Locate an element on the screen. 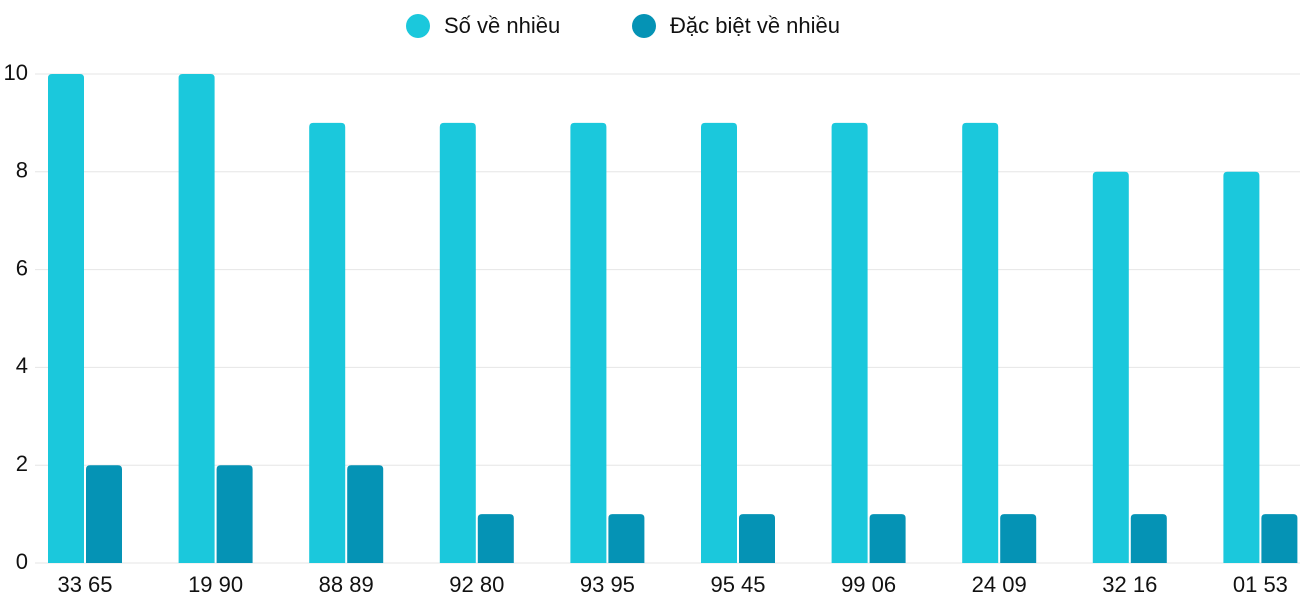 The image size is (1300, 600). y-tick-label: 10 is located at coordinates (16, 72).